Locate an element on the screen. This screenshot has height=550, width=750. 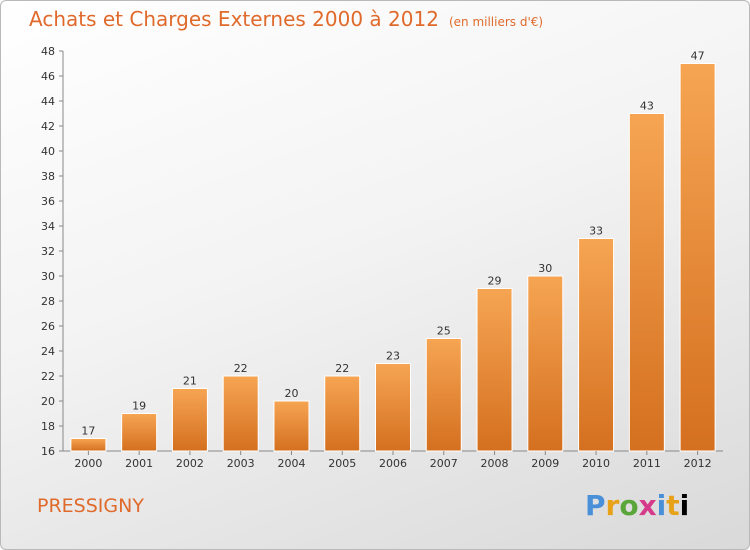
x-tick-label-2003: 2003 is located at coordinates (241, 463).